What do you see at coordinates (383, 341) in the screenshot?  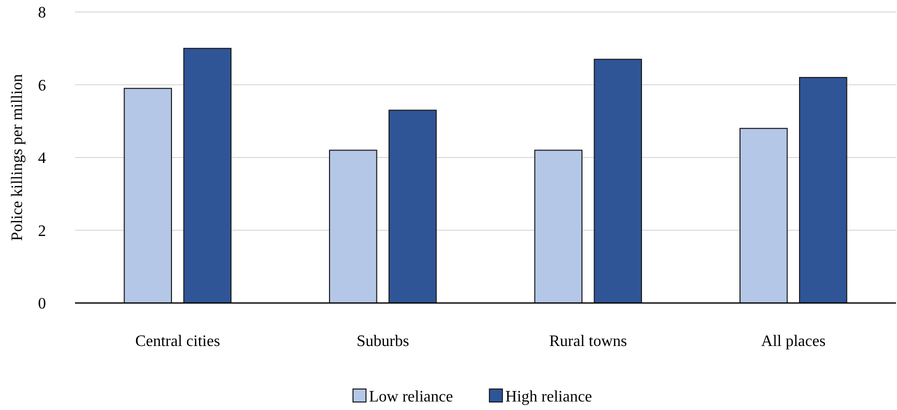 I see `x-tick-label: Suburbs` at bounding box center [383, 341].